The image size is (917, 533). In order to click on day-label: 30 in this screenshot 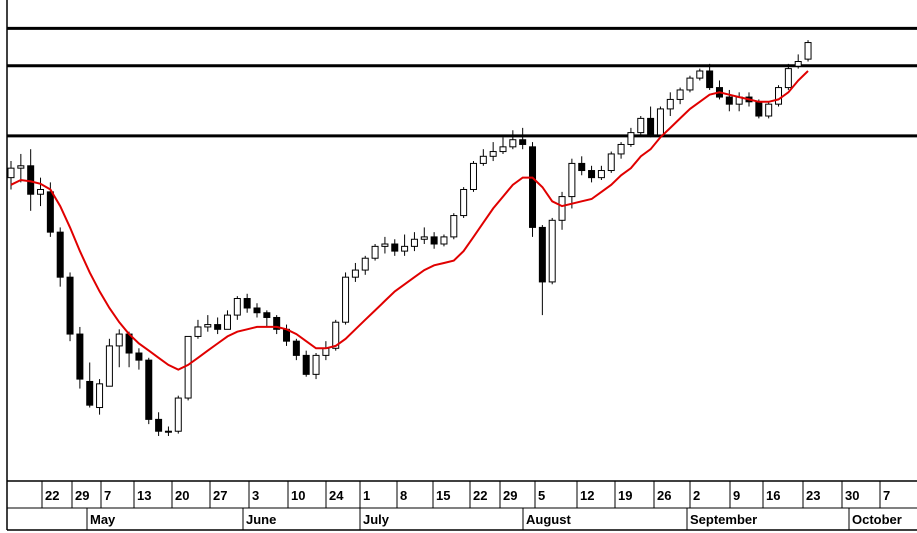, I will do `click(852, 495)`.